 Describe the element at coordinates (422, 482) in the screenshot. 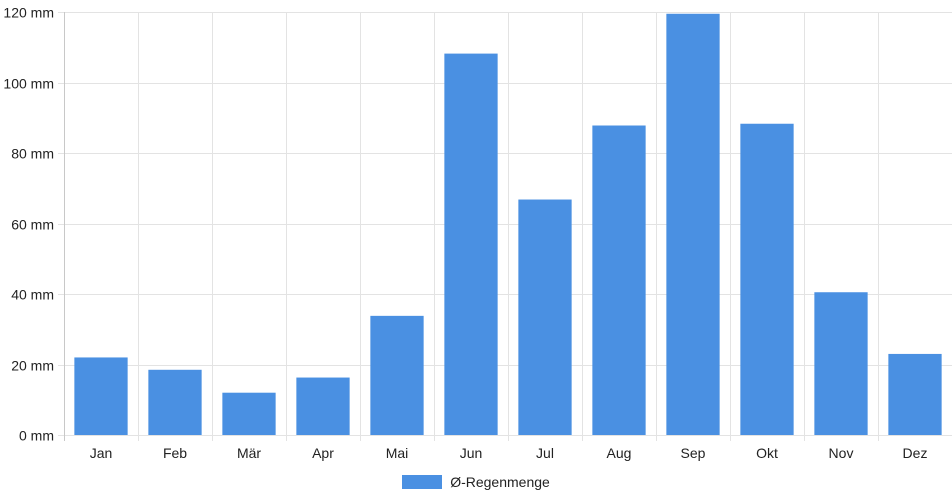

I see `legend-swatch` at that location.